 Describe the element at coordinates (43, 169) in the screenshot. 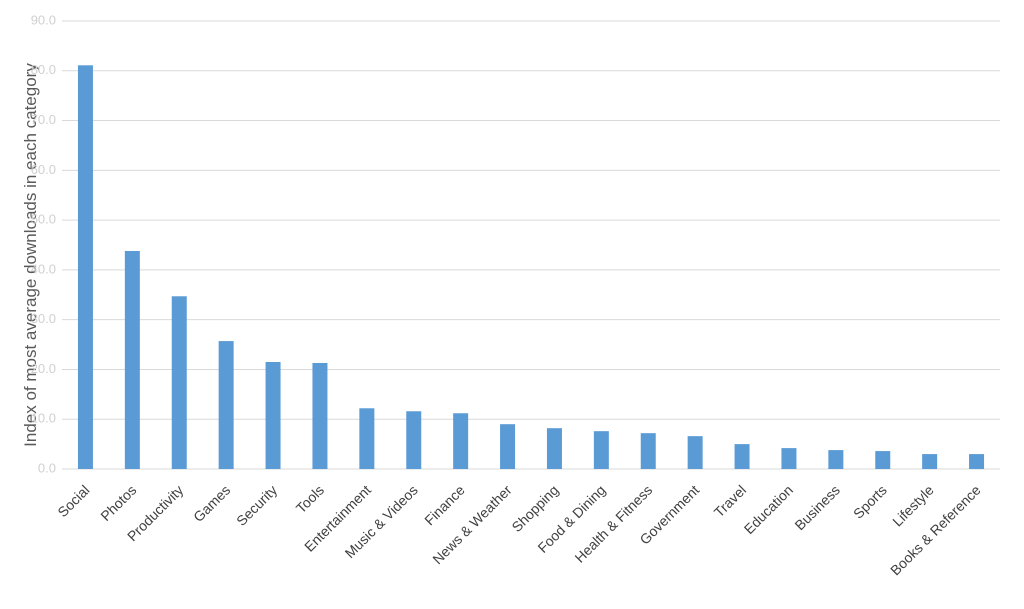

I see `y-tick-label: 60.0` at that location.